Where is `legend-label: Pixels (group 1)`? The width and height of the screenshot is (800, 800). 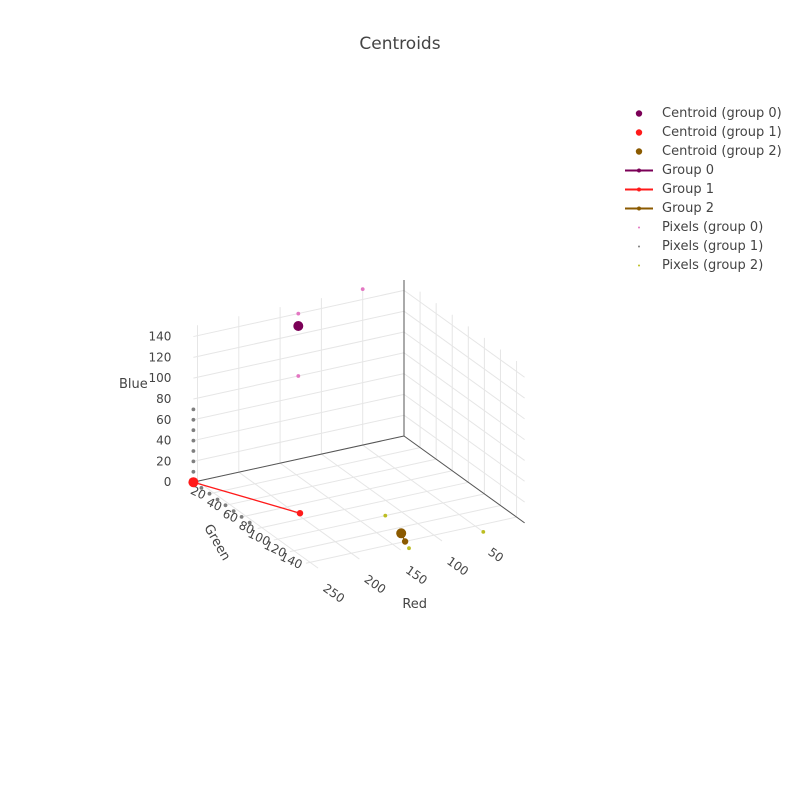 legend-label: Pixels (group 1) is located at coordinates (713, 246).